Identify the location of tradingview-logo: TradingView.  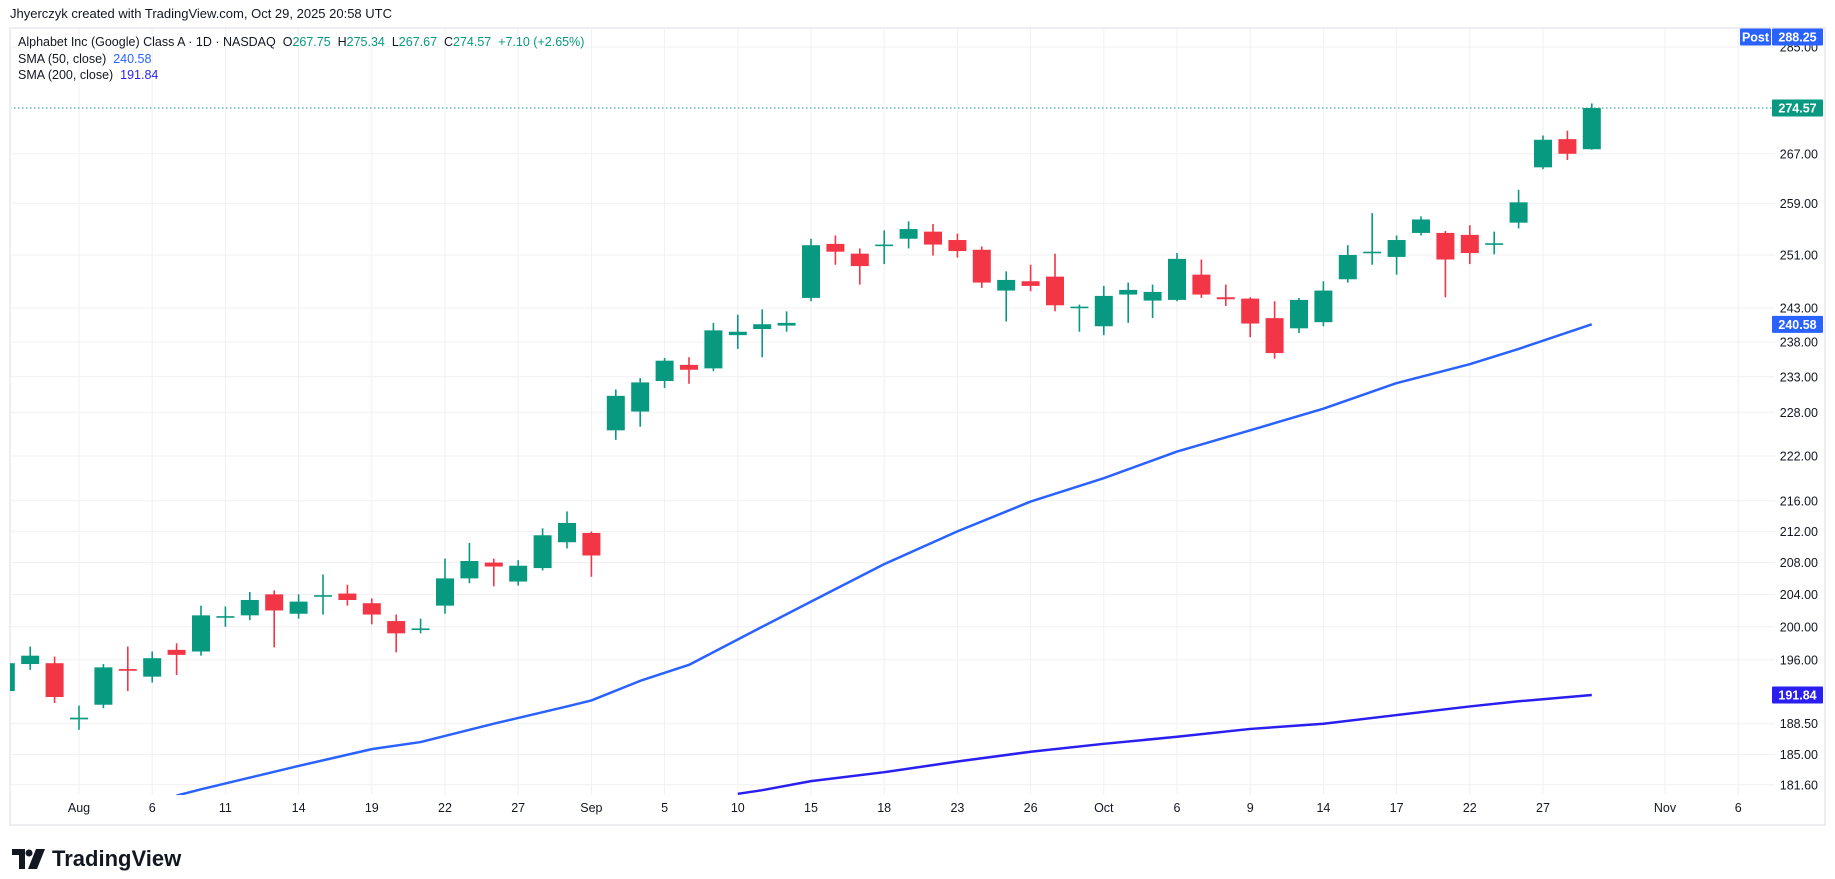
(96, 859).